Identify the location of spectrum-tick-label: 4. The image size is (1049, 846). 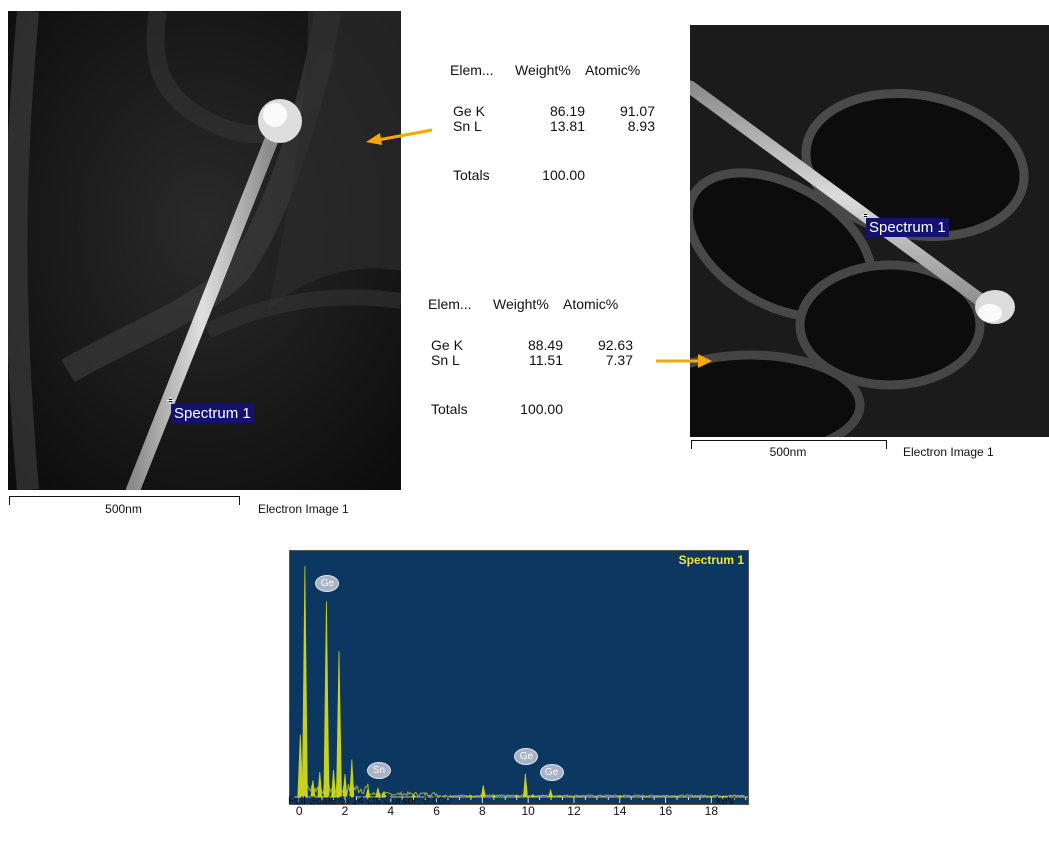
(391, 811).